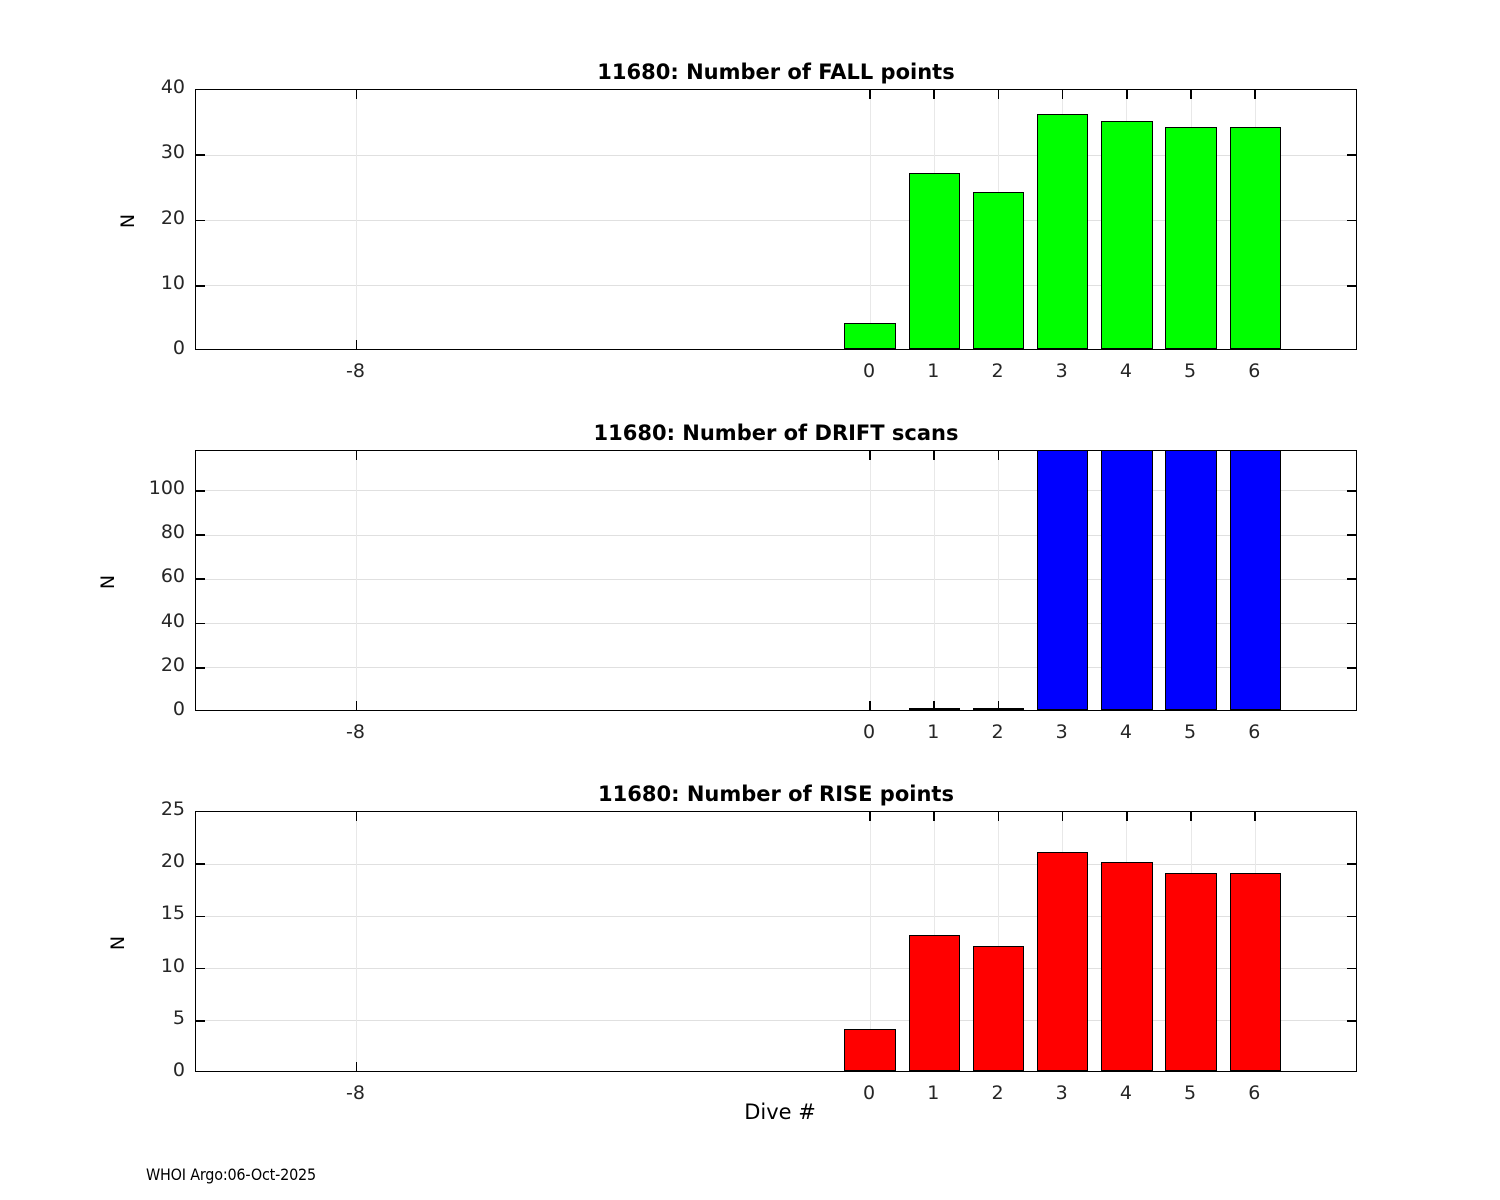 The image size is (1500, 1200). Describe the element at coordinates (1190, 371) in the screenshot. I see `x-tick-label-fall: 5` at that location.